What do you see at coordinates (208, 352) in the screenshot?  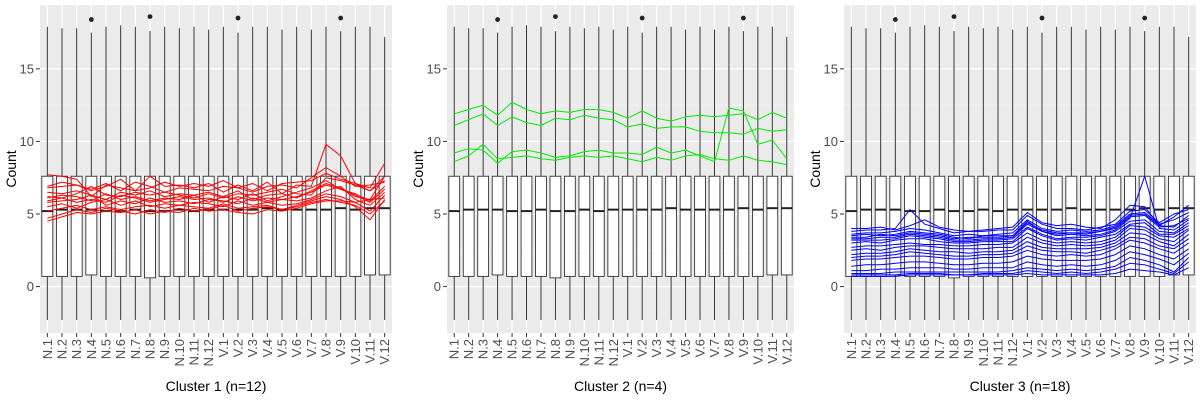 I see `x-tick-label: N.12` at bounding box center [208, 352].